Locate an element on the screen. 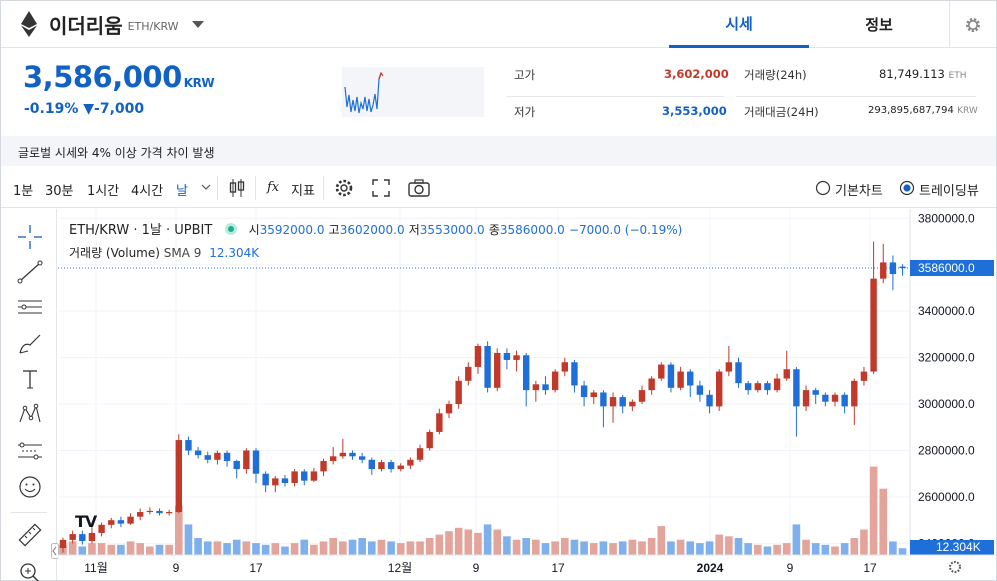 This screenshot has height=581, width=997. pattern-icon is located at coordinates (30, 414).